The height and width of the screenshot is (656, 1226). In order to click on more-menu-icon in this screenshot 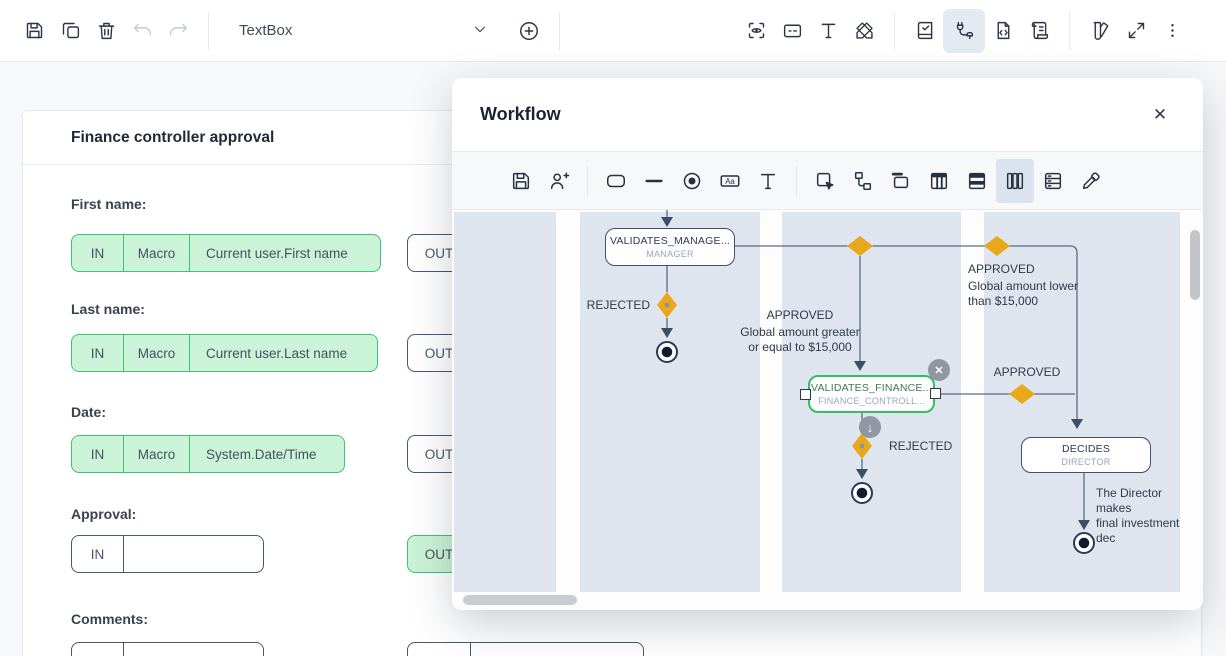, I will do `click(1172, 31)`.